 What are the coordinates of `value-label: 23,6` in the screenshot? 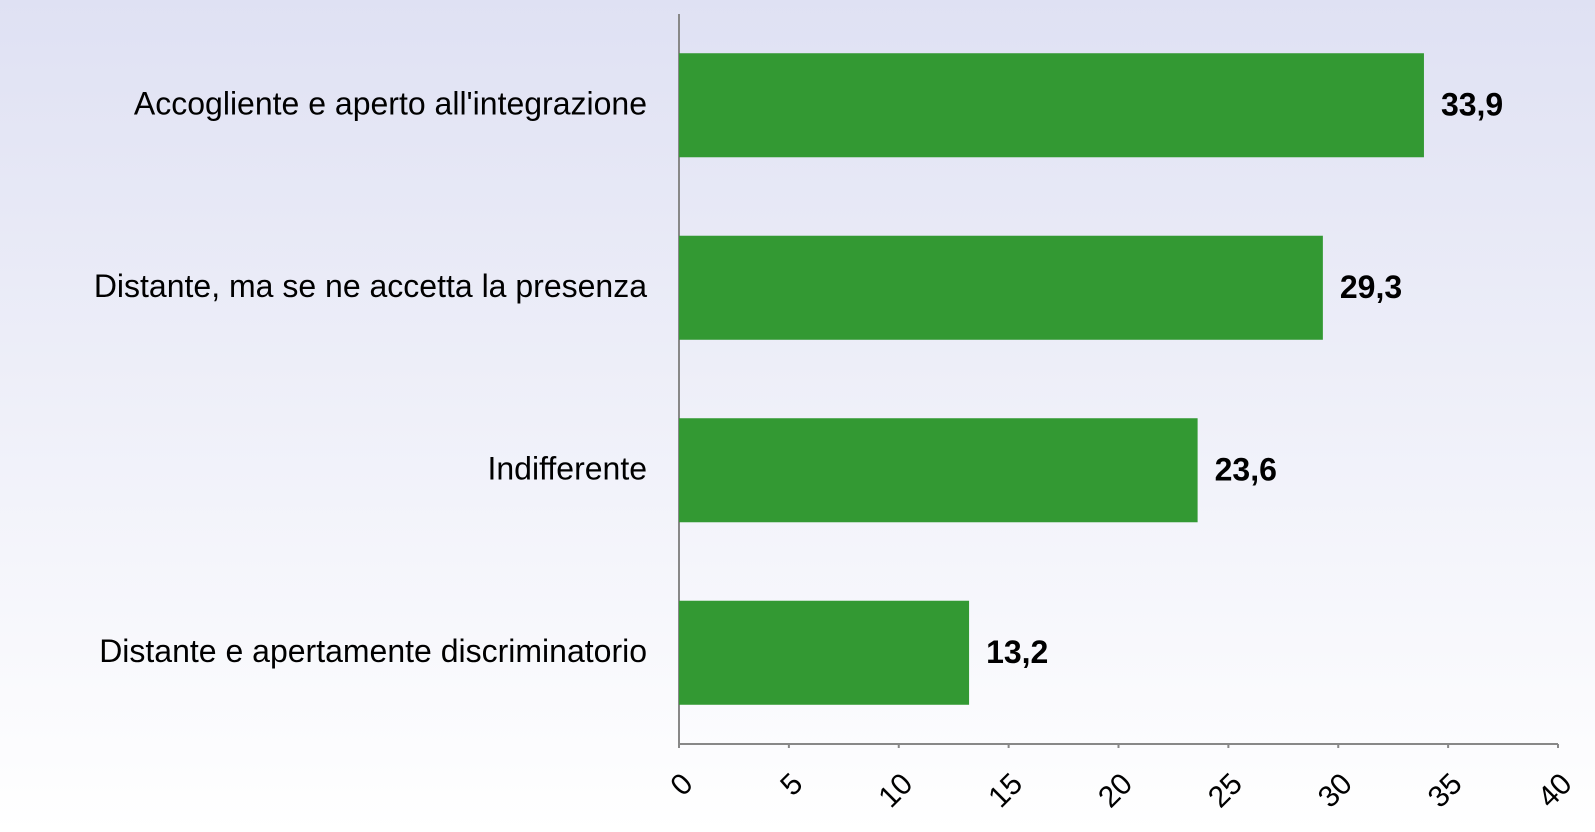 It's located at (1246, 470).